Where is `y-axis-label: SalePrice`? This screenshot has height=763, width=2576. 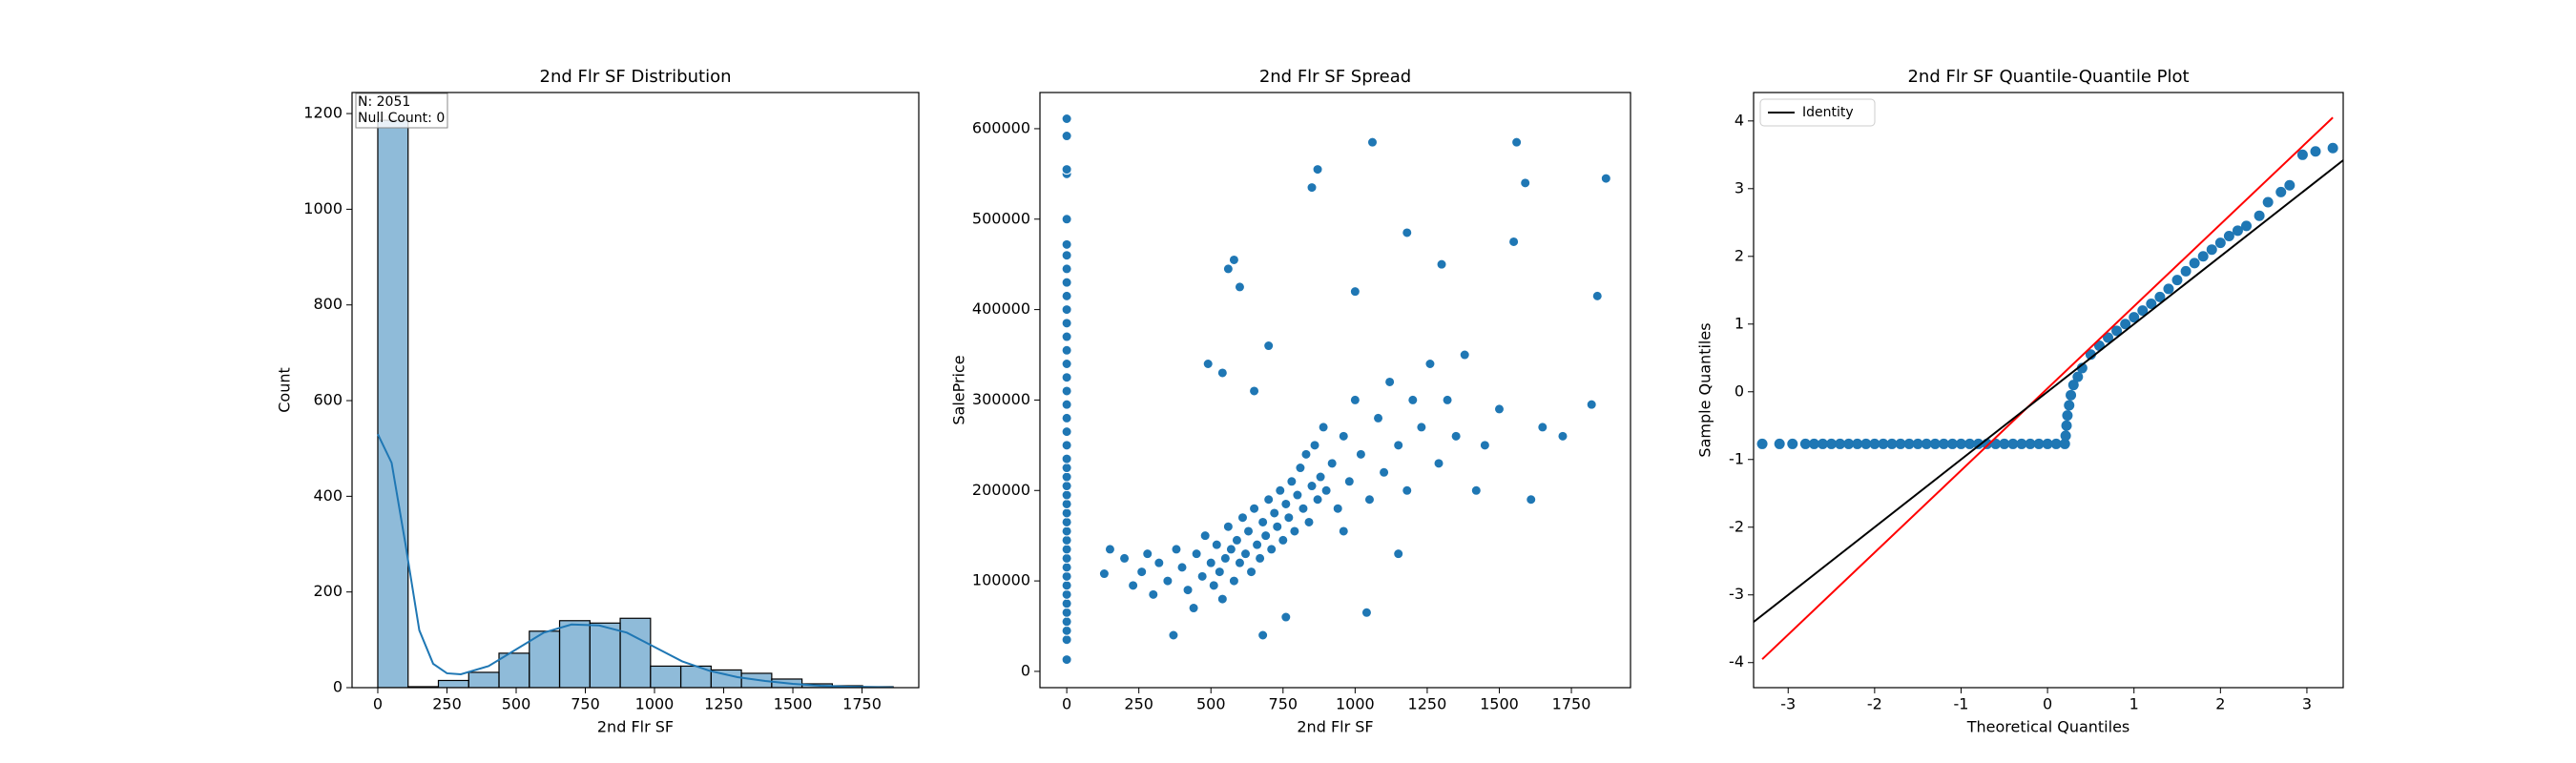
y-axis-label: SalePrice is located at coordinates (959, 389).